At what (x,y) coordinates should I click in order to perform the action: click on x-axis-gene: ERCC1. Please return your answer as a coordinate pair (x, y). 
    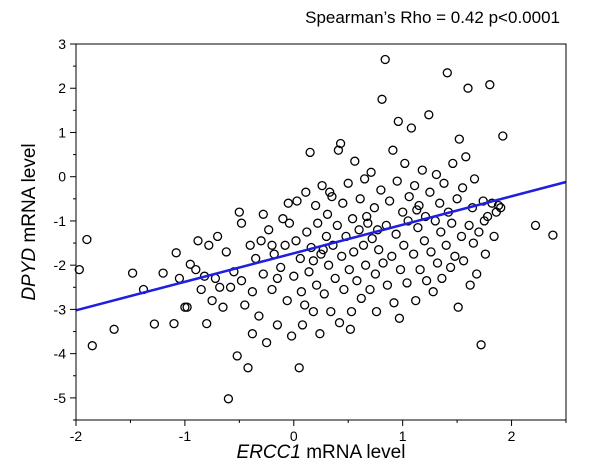
    Looking at the image, I should click on (268, 452).